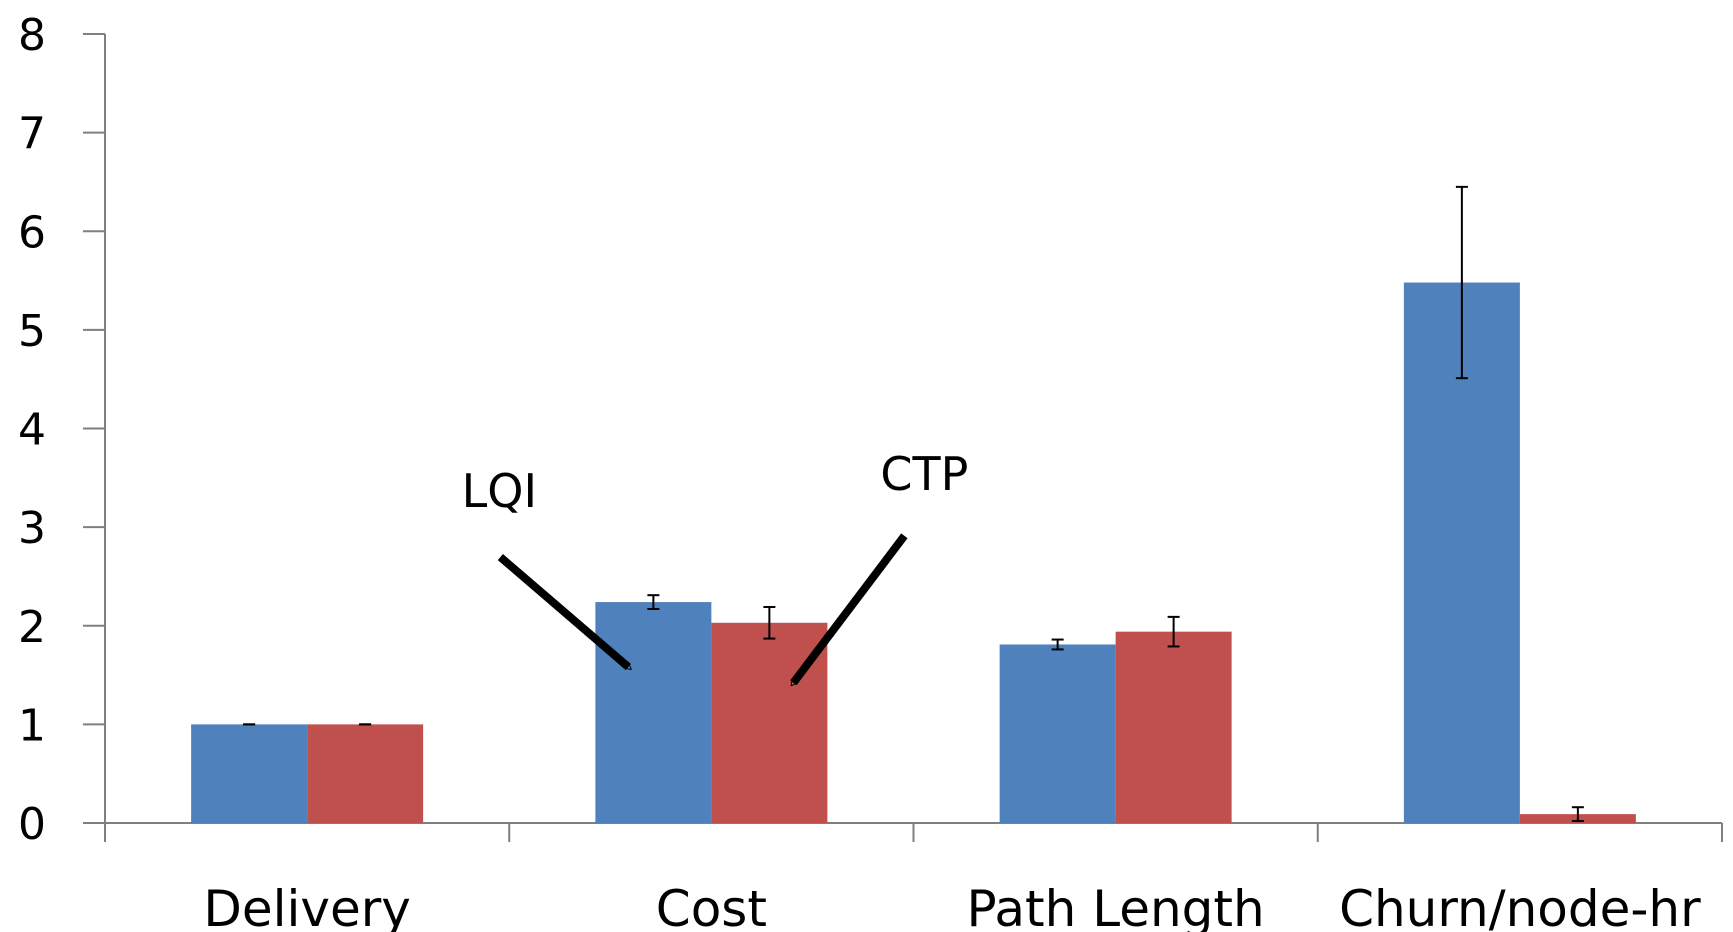 This screenshot has height=932, width=1733. Describe the element at coordinates (32, 824) in the screenshot. I see `y-tick-label: 0` at that location.